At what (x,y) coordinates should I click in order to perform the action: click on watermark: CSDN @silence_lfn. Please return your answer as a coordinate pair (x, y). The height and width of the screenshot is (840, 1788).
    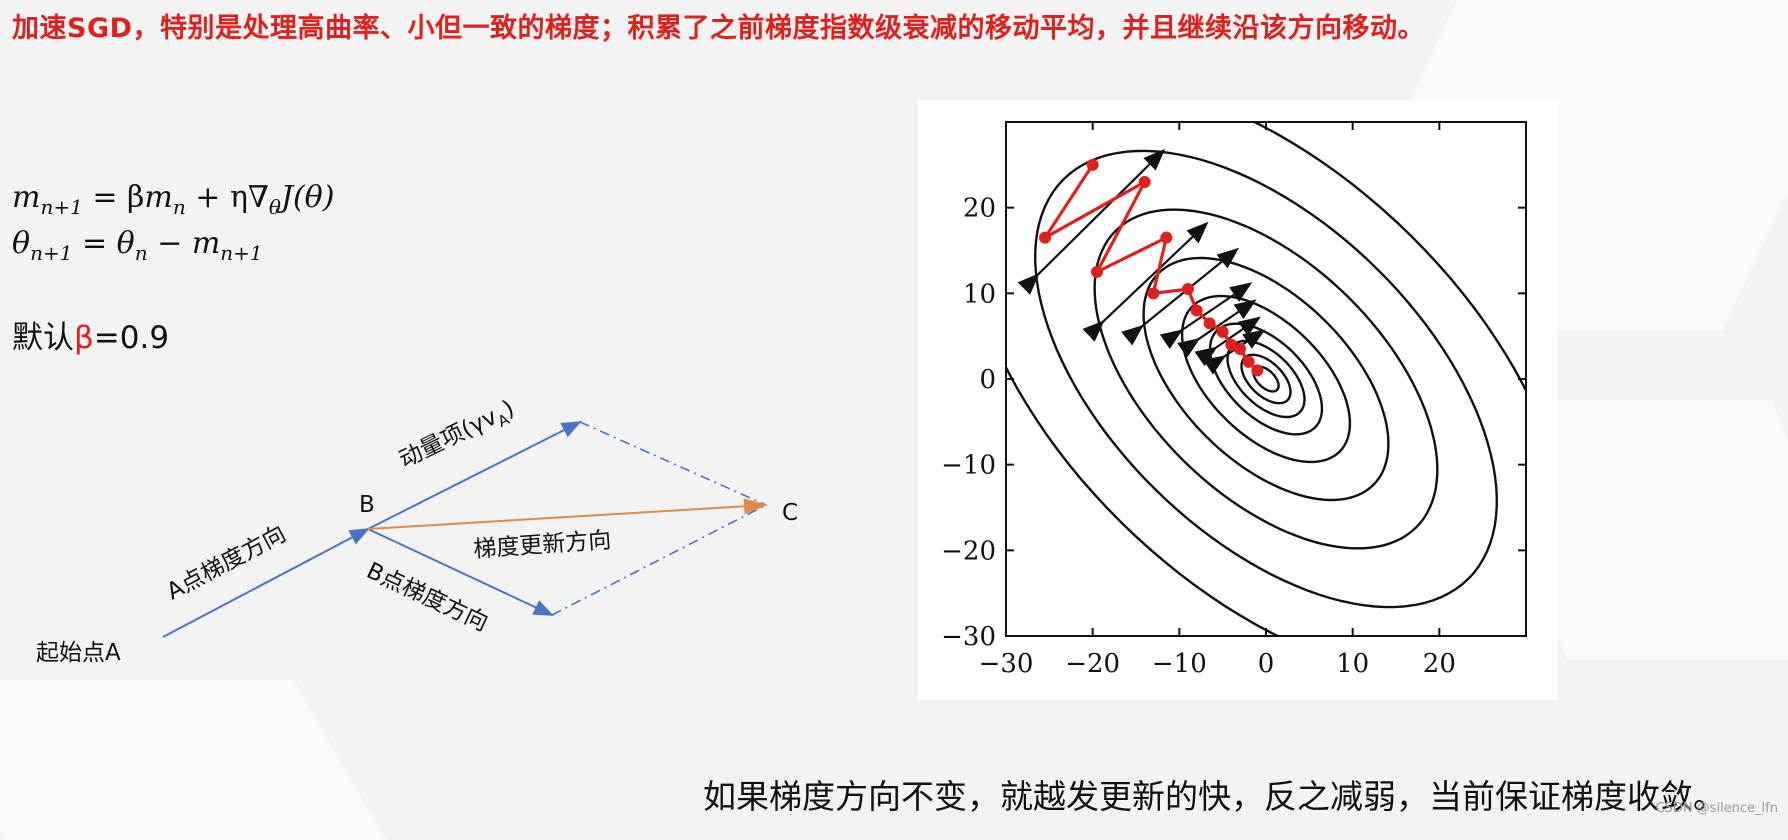
    Looking at the image, I should click on (1716, 808).